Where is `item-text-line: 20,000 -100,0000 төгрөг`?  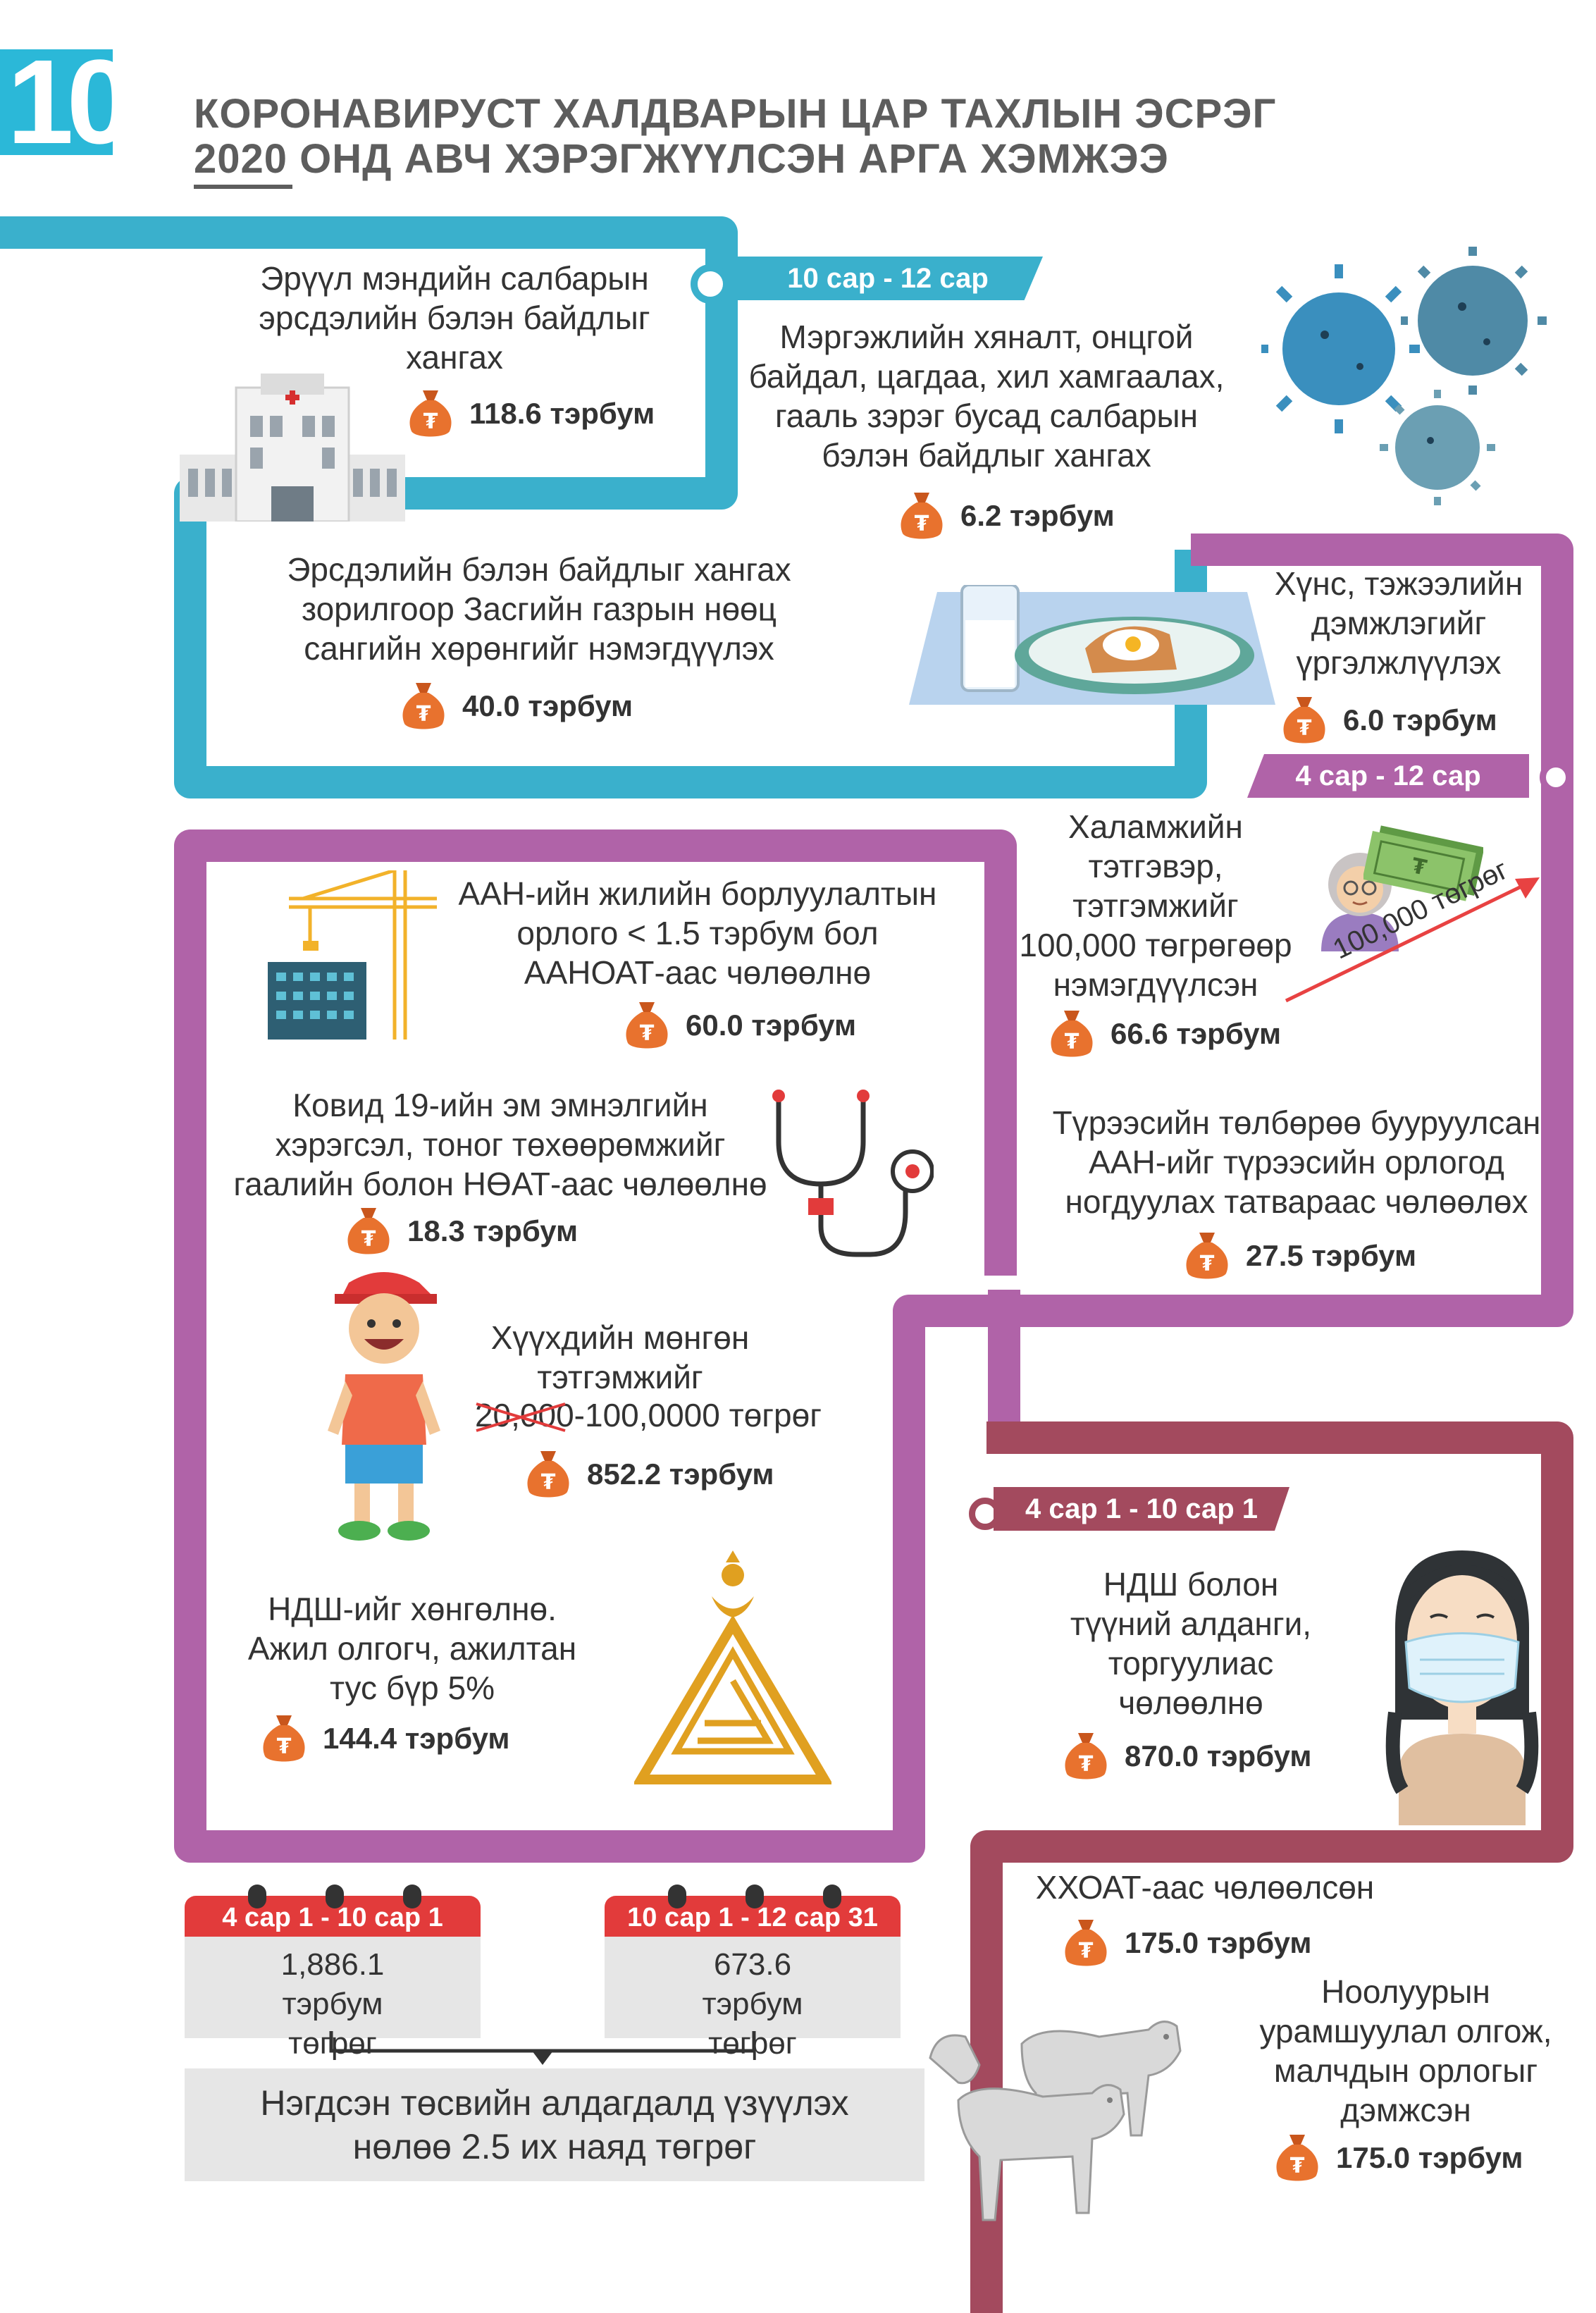
item-text-line: 20,000 -100,0000 төгрөг is located at coordinates (648, 1415).